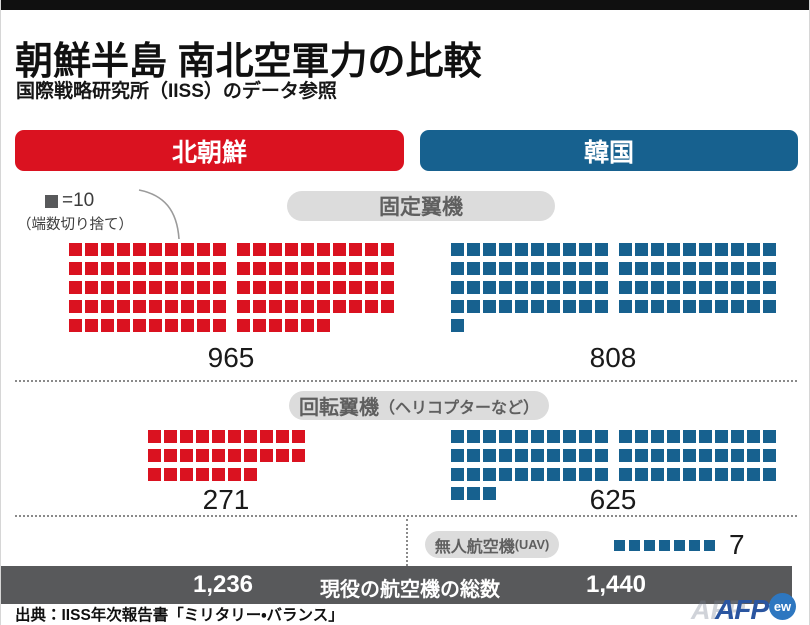 The image size is (810, 625). I want to click on south-fixed-wing-grid, so click(615, 290).